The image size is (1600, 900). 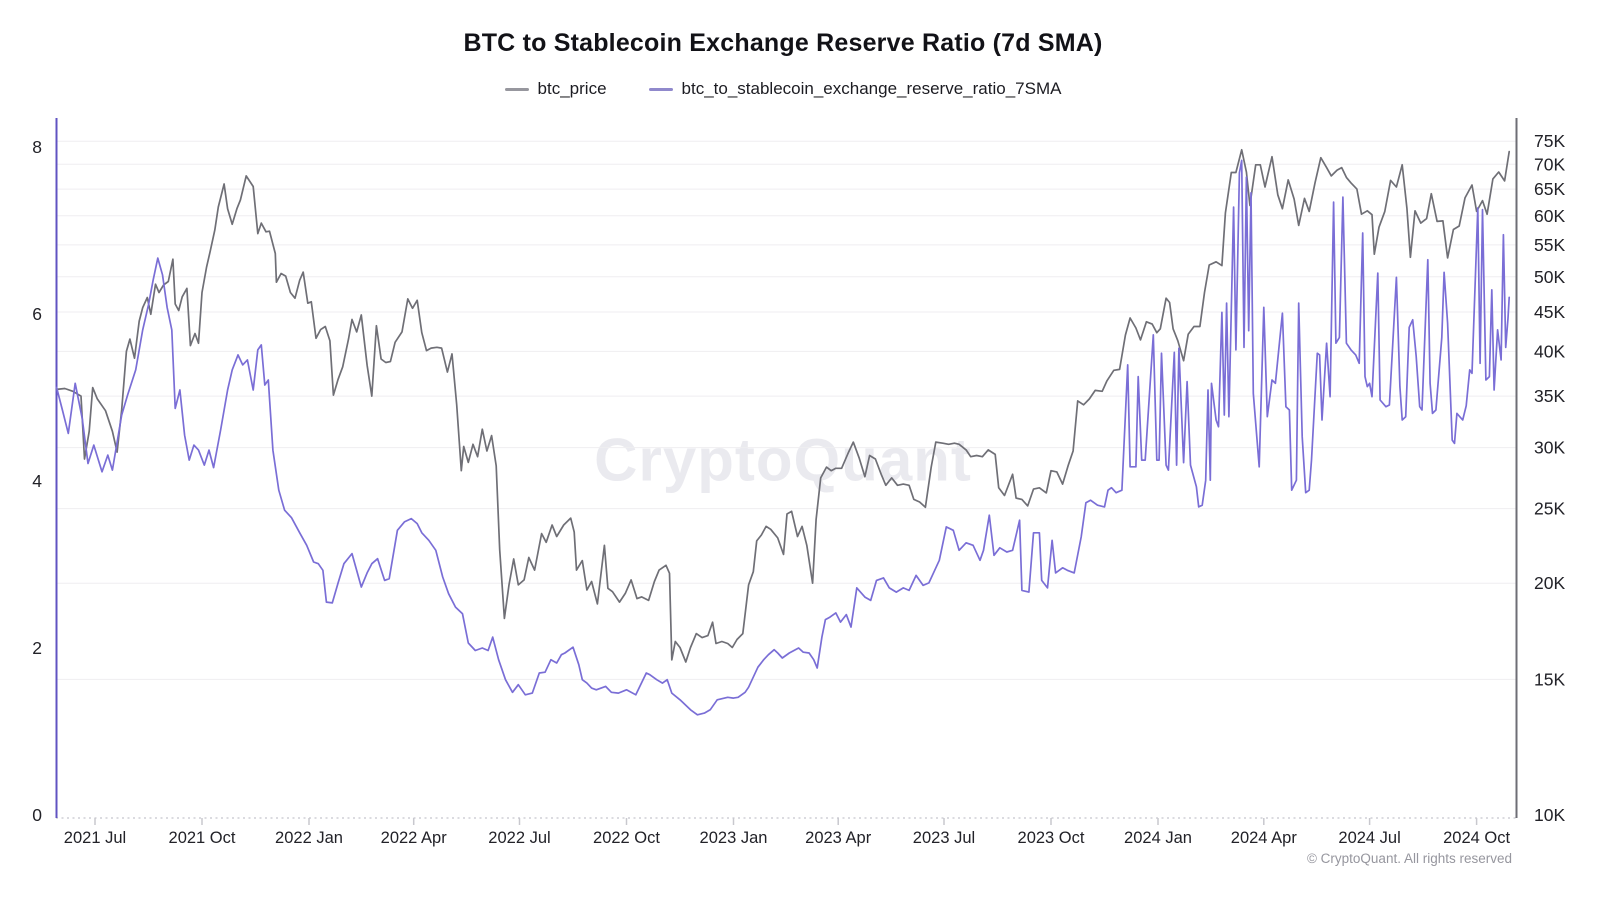 What do you see at coordinates (37, 147) in the screenshot?
I see `left-tick-label: 8` at bounding box center [37, 147].